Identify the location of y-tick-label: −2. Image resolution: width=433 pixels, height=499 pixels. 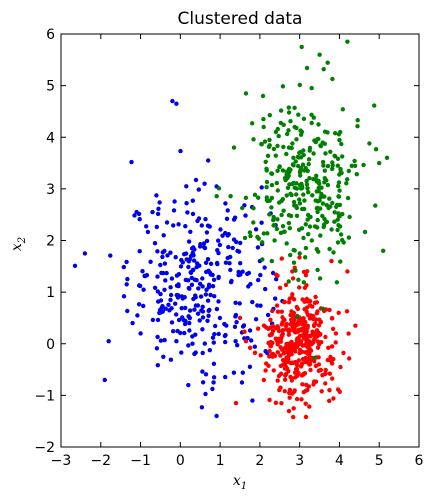
(44, 448).